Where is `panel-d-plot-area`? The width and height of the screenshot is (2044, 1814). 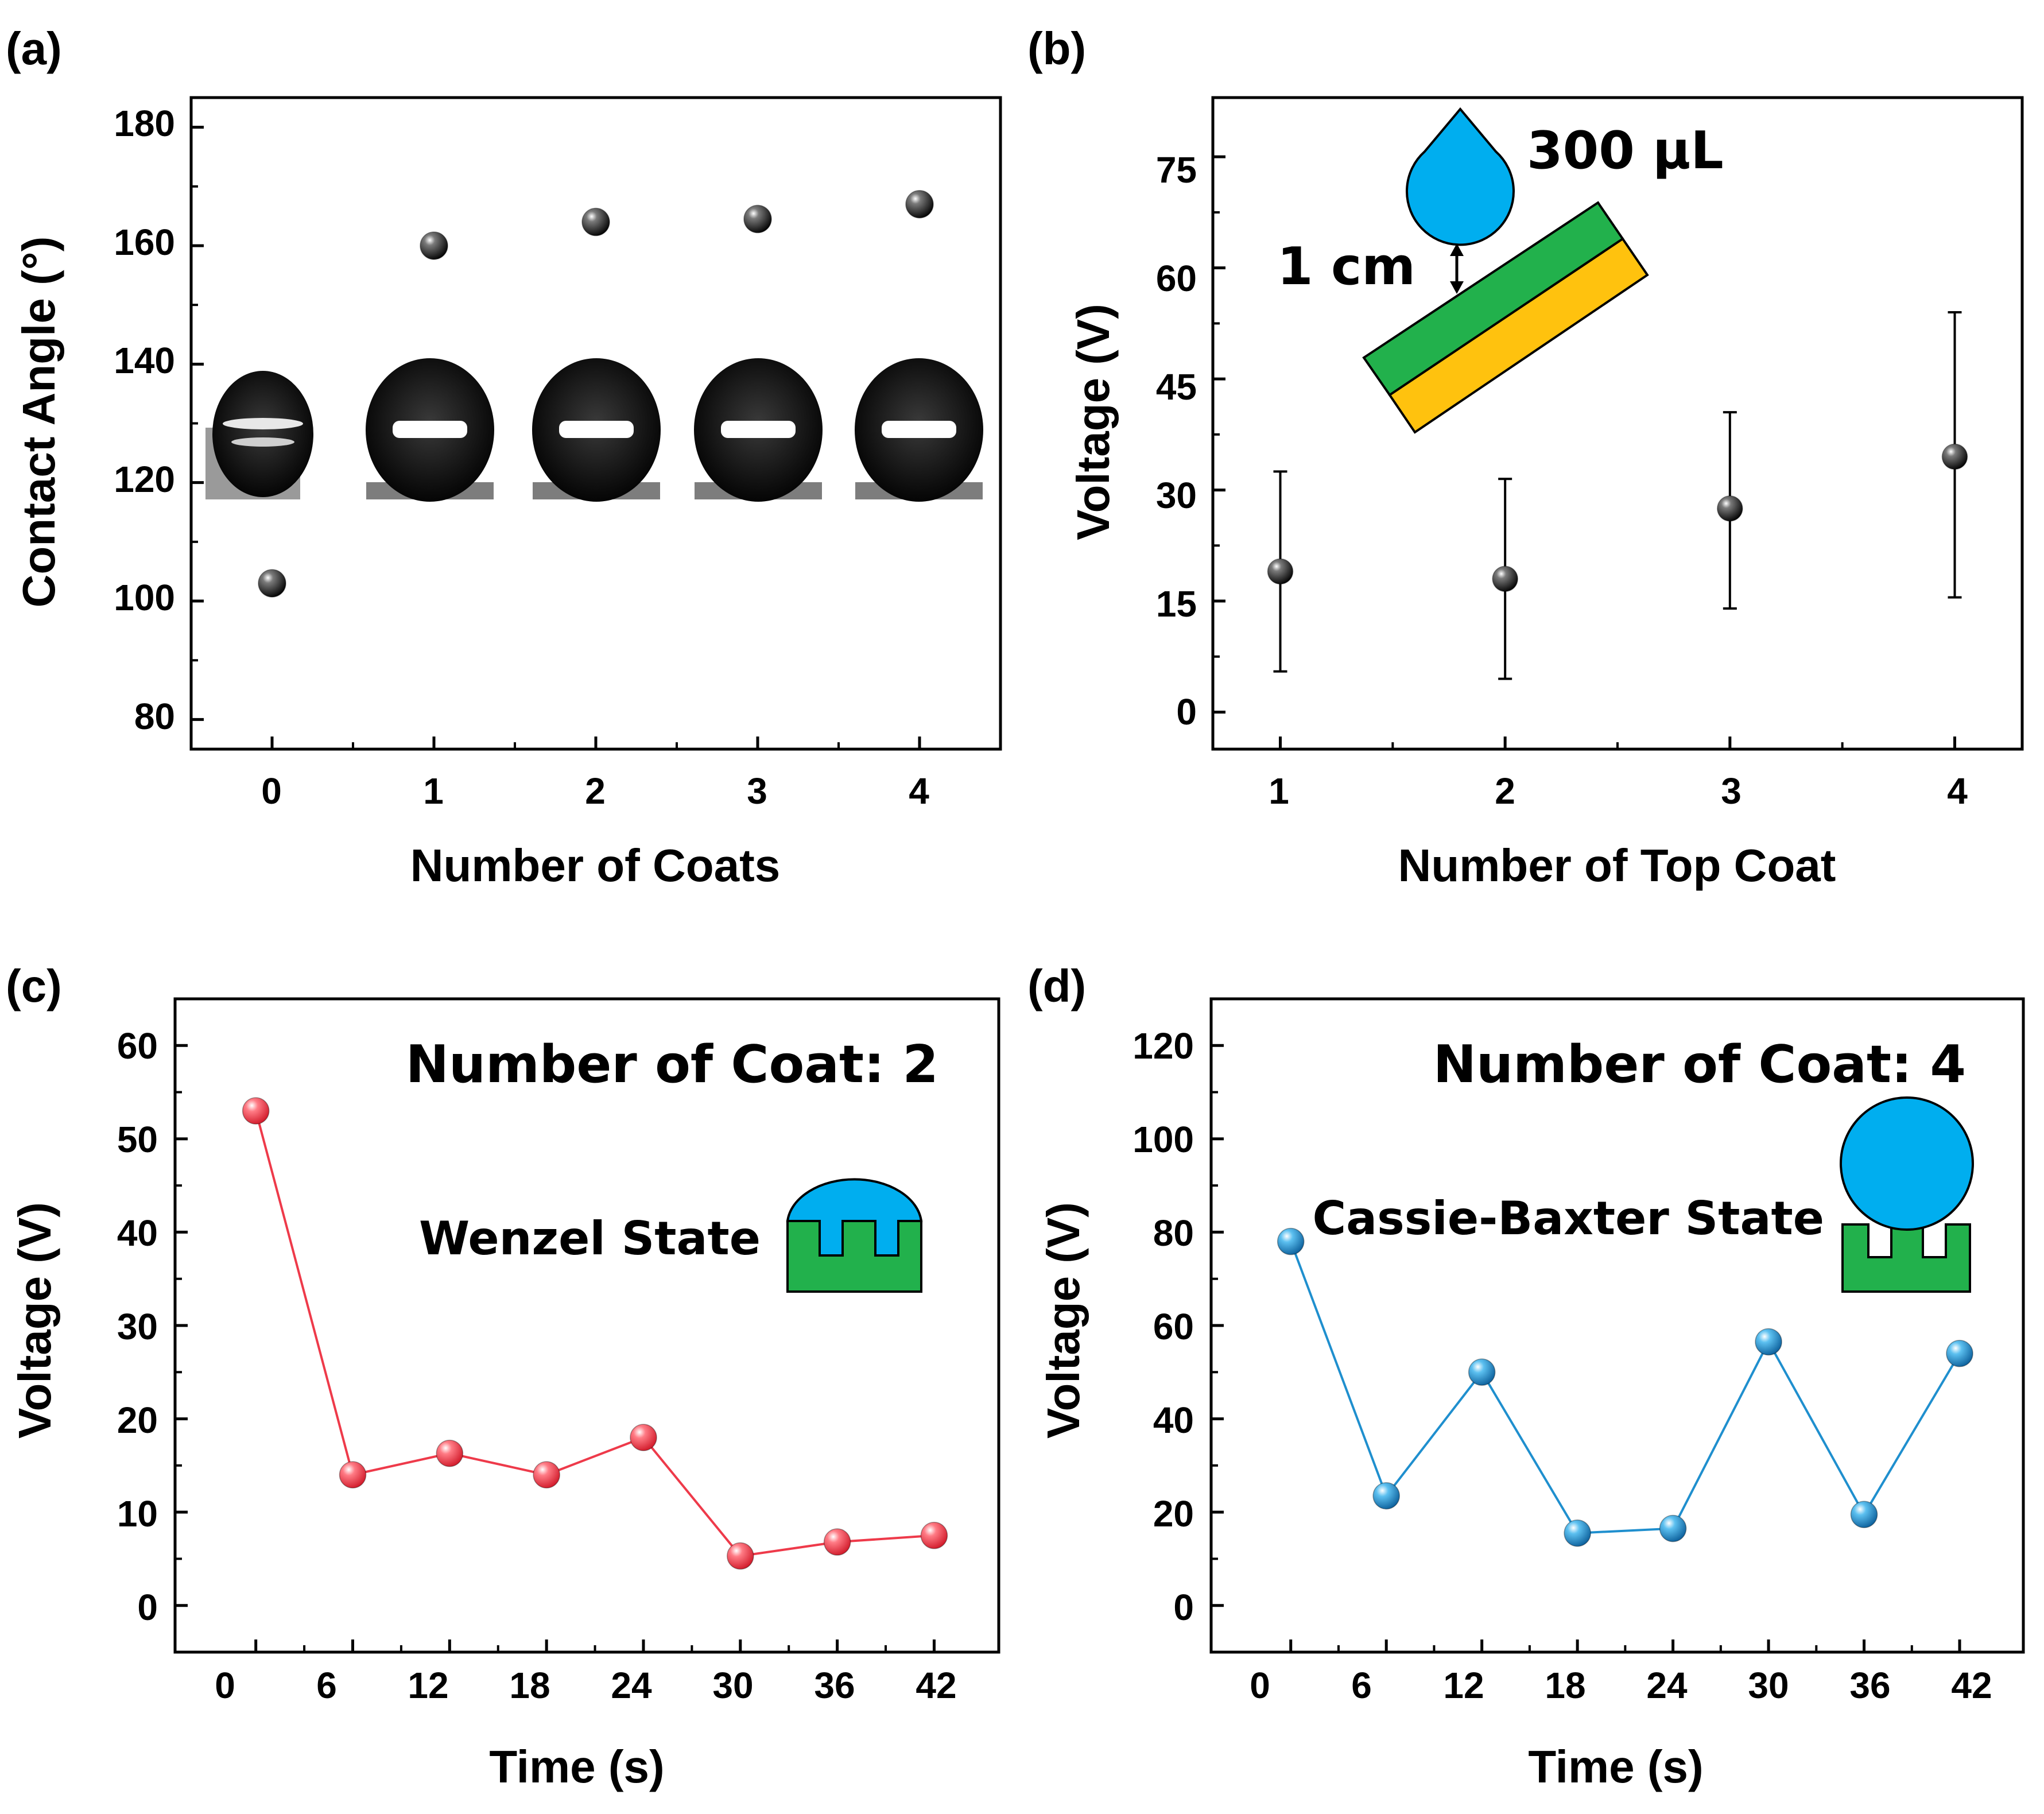
panel-d-plot-area is located at coordinates (1592, 1348).